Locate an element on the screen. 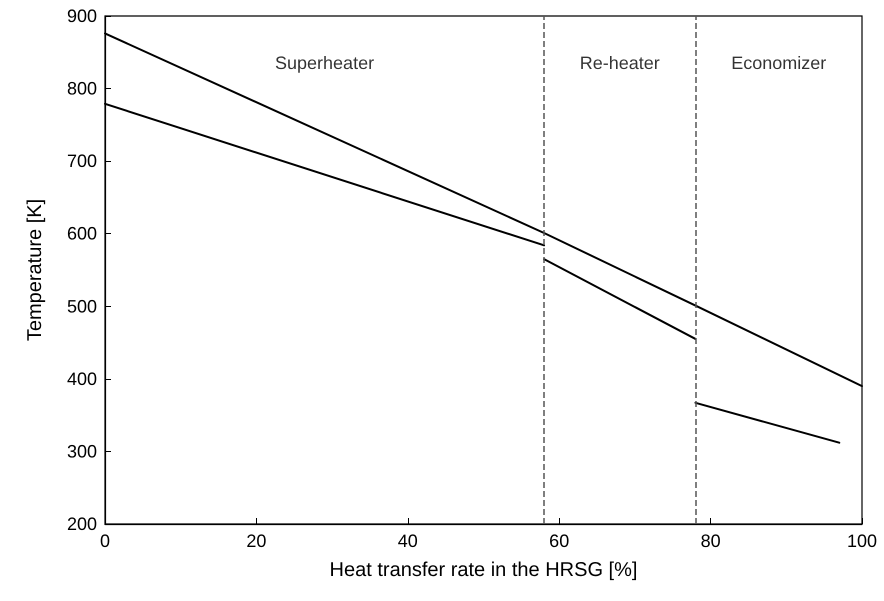 This screenshot has width=884, height=601. y-tick-label: 600 is located at coordinates (81, 234).